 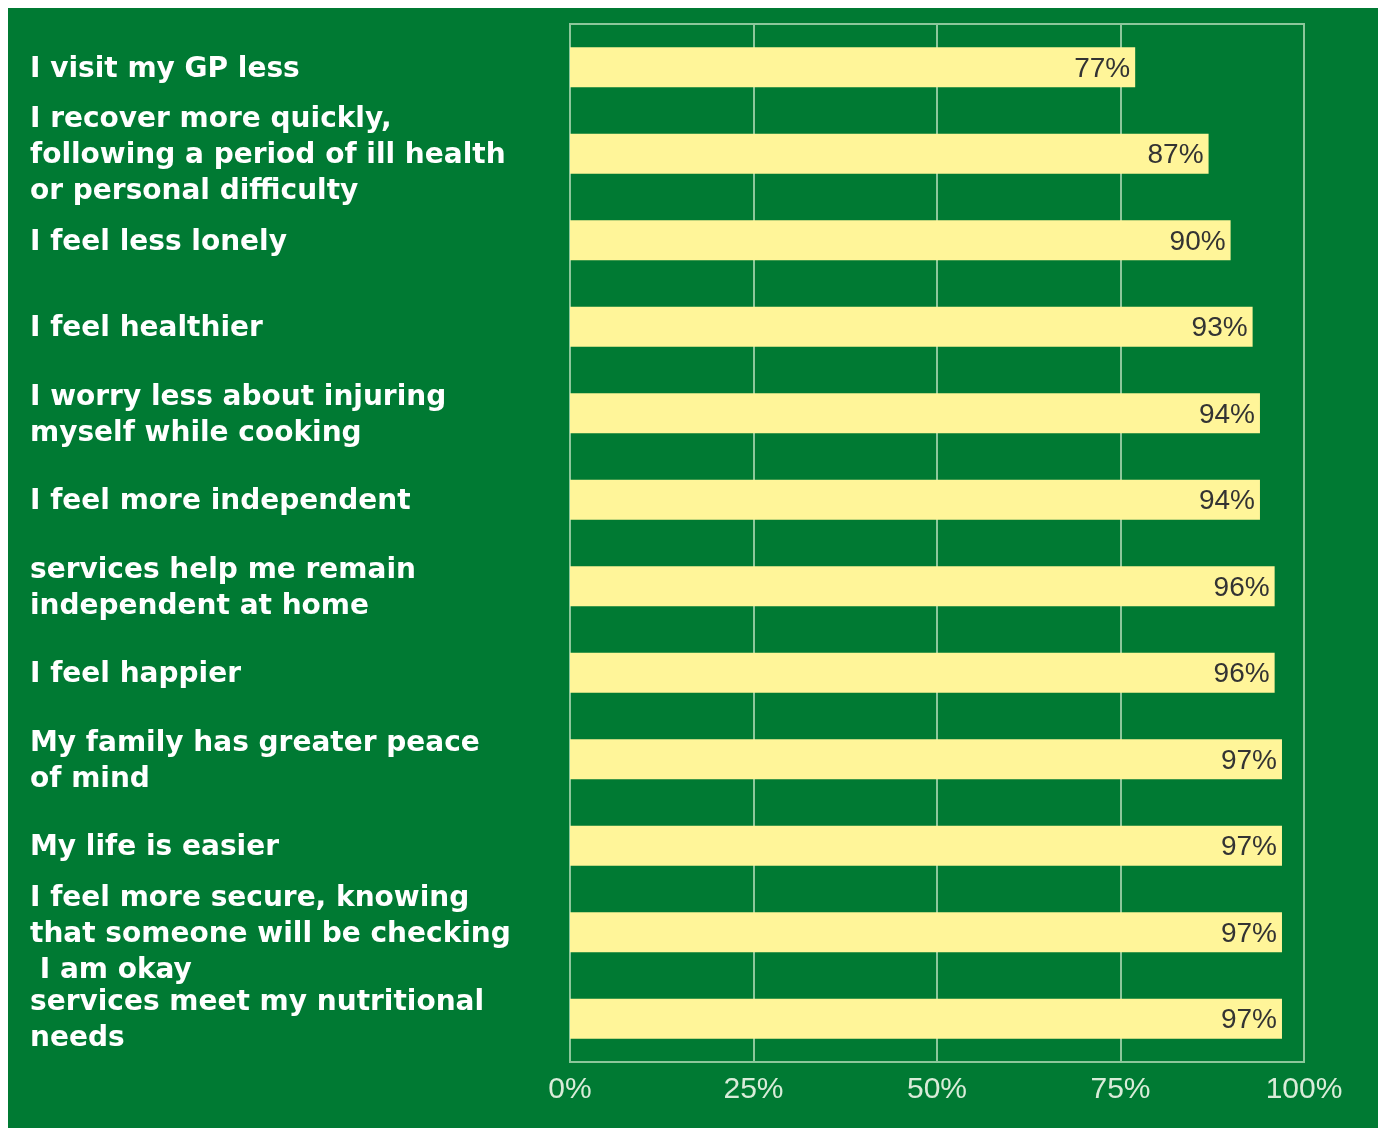 What do you see at coordinates (570, 1087) in the screenshot?
I see `x-tick-label: 0%` at bounding box center [570, 1087].